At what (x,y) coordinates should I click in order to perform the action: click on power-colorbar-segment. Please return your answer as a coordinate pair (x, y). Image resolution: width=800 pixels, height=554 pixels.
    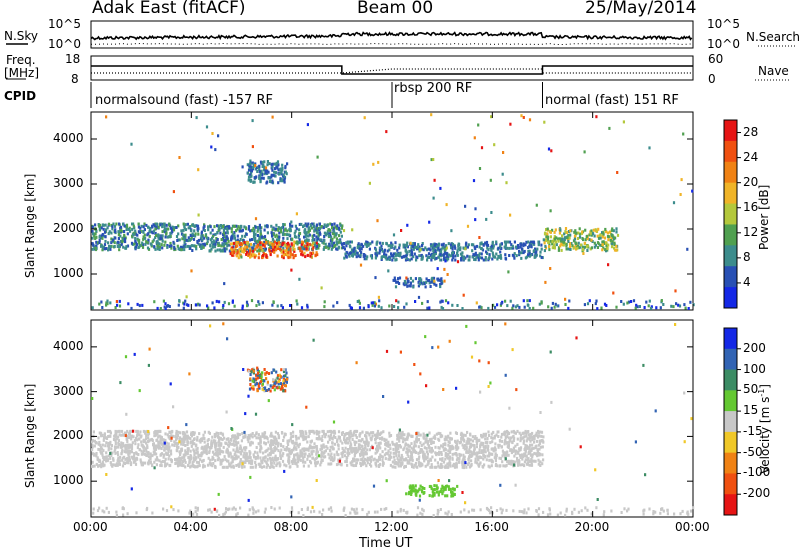
    Looking at the image, I should click on (730, 256).